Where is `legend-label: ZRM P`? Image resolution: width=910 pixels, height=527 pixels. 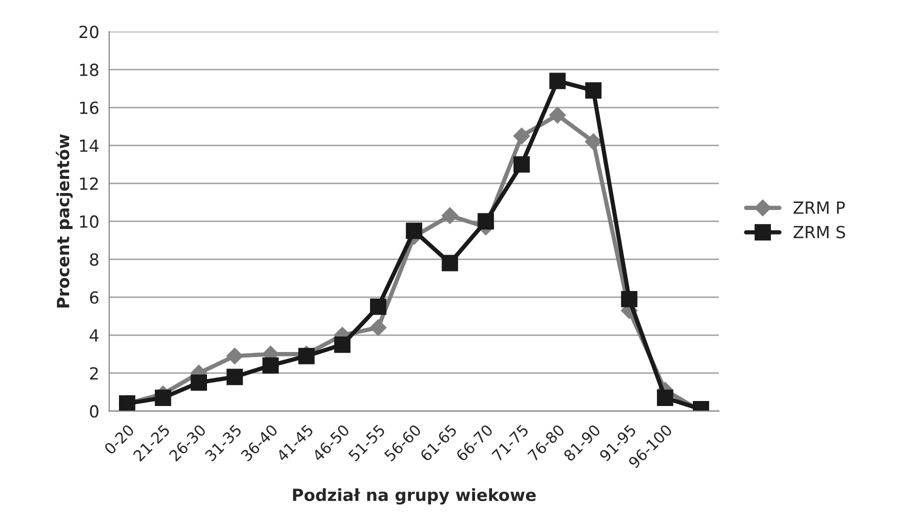 legend-label: ZRM P is located at coordinates (819, 208).